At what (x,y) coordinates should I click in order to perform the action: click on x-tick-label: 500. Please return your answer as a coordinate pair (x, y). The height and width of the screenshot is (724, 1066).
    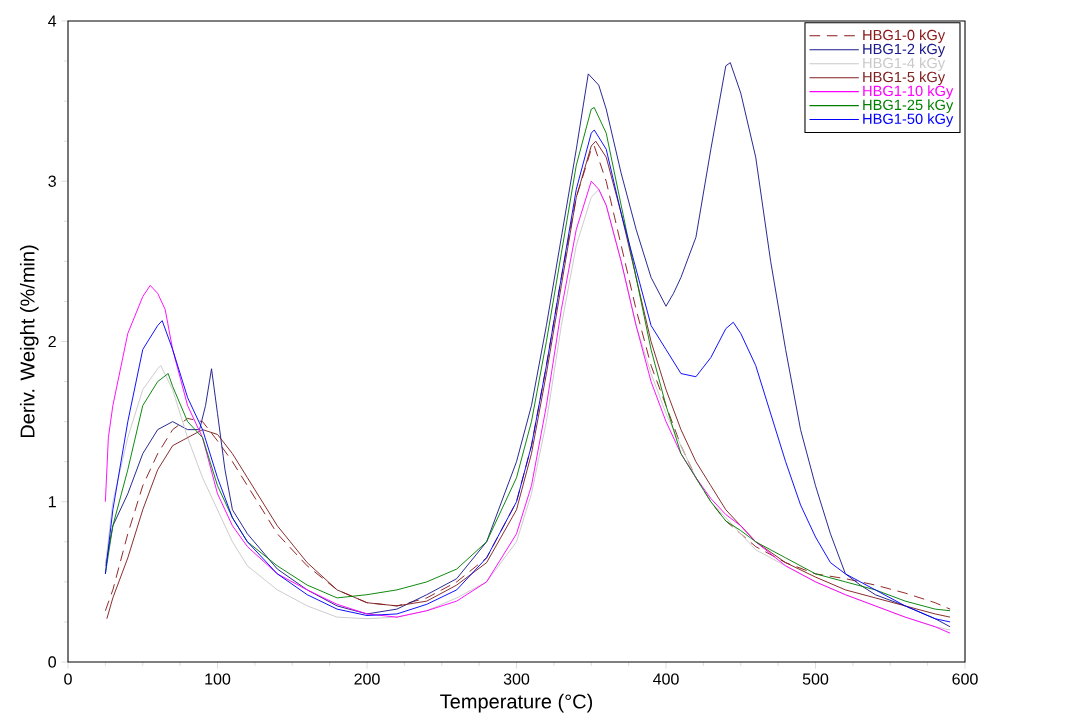
    Looking at the image, I should click on (815, 679).